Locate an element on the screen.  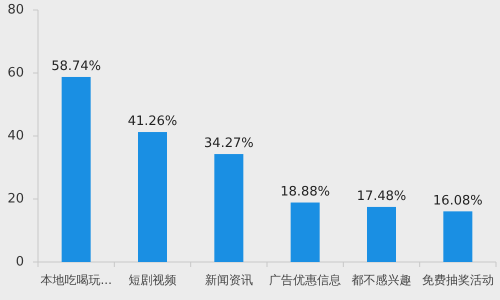
data-label: 17.48% is located at coordinates (381, 196).